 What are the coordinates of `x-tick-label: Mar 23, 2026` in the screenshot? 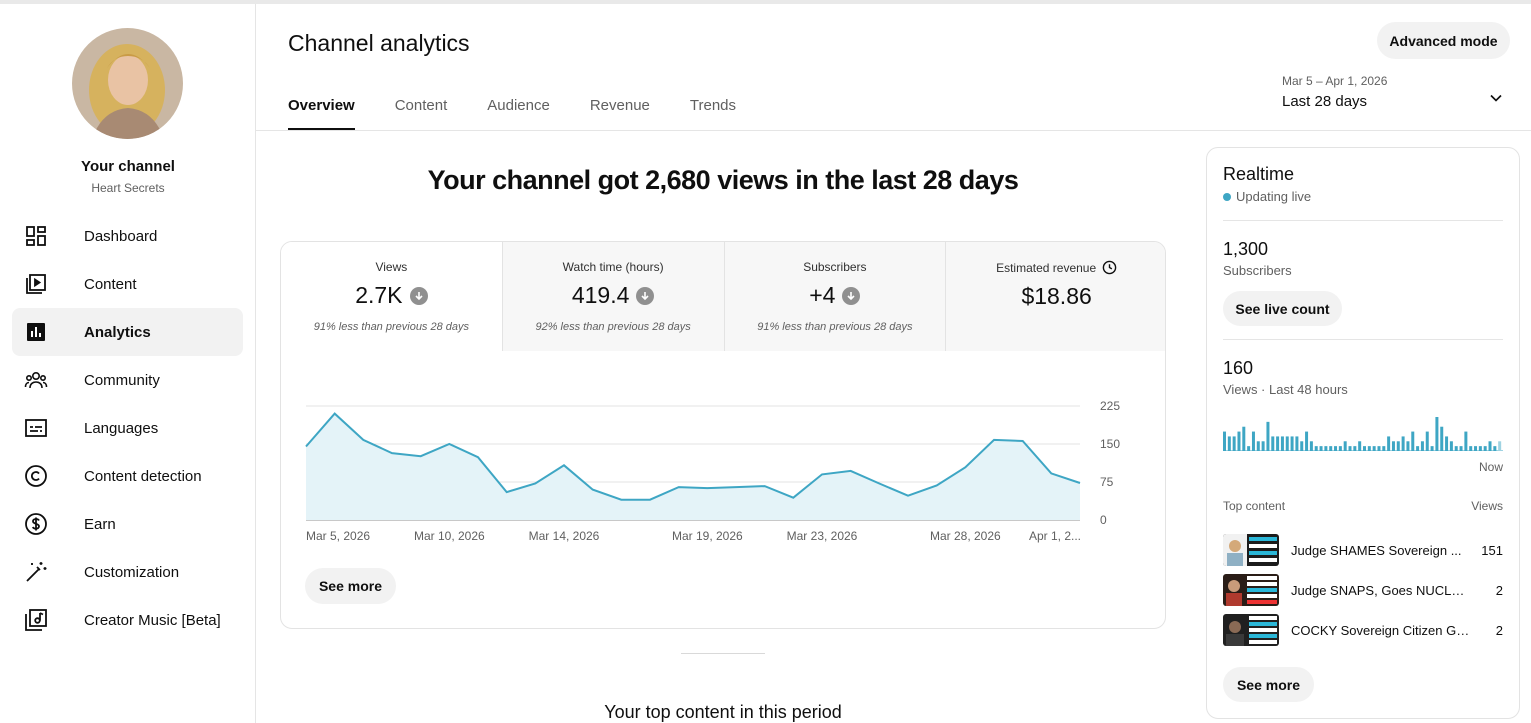 It's located at (822, 536).